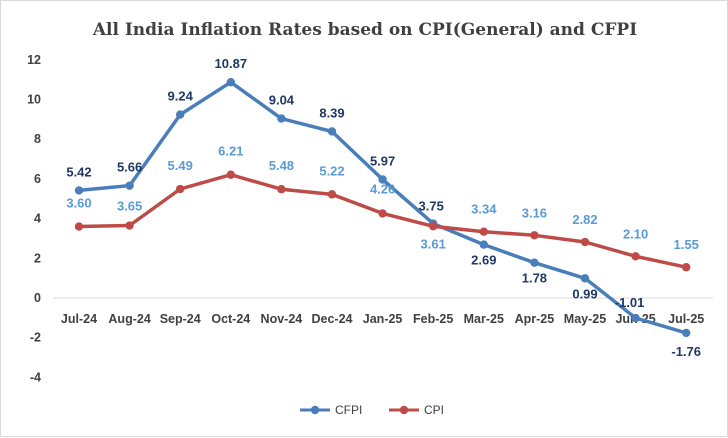 The height and width of the screenshot is (438, 728). What do you see at coordinates (686, 244) in the screenshot?
I see `data-label-cpi: 1.55` at bounding box center [686, 244].